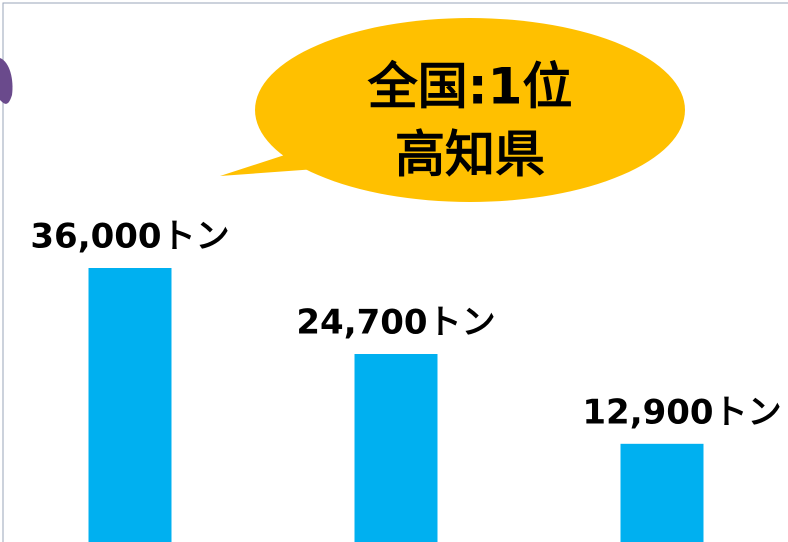 The width and height of the screenshot is (788, 542). What do you see at coordinates (129, 237) in the screenshot?
I see `data-label: 36,000トン` at bounding box center [129, 237].